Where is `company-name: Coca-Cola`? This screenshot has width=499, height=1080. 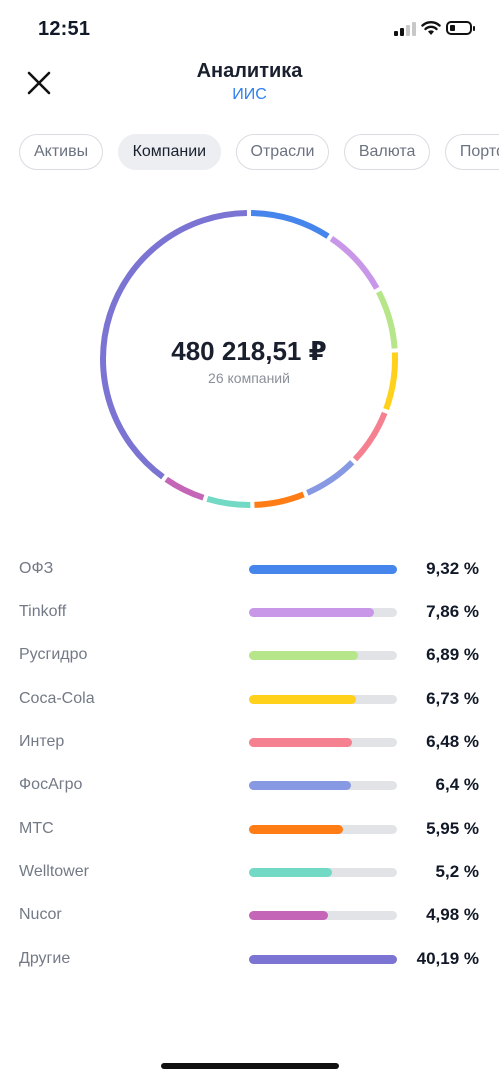
company-name: Coca-Cola is located at coordinates (57, 698).